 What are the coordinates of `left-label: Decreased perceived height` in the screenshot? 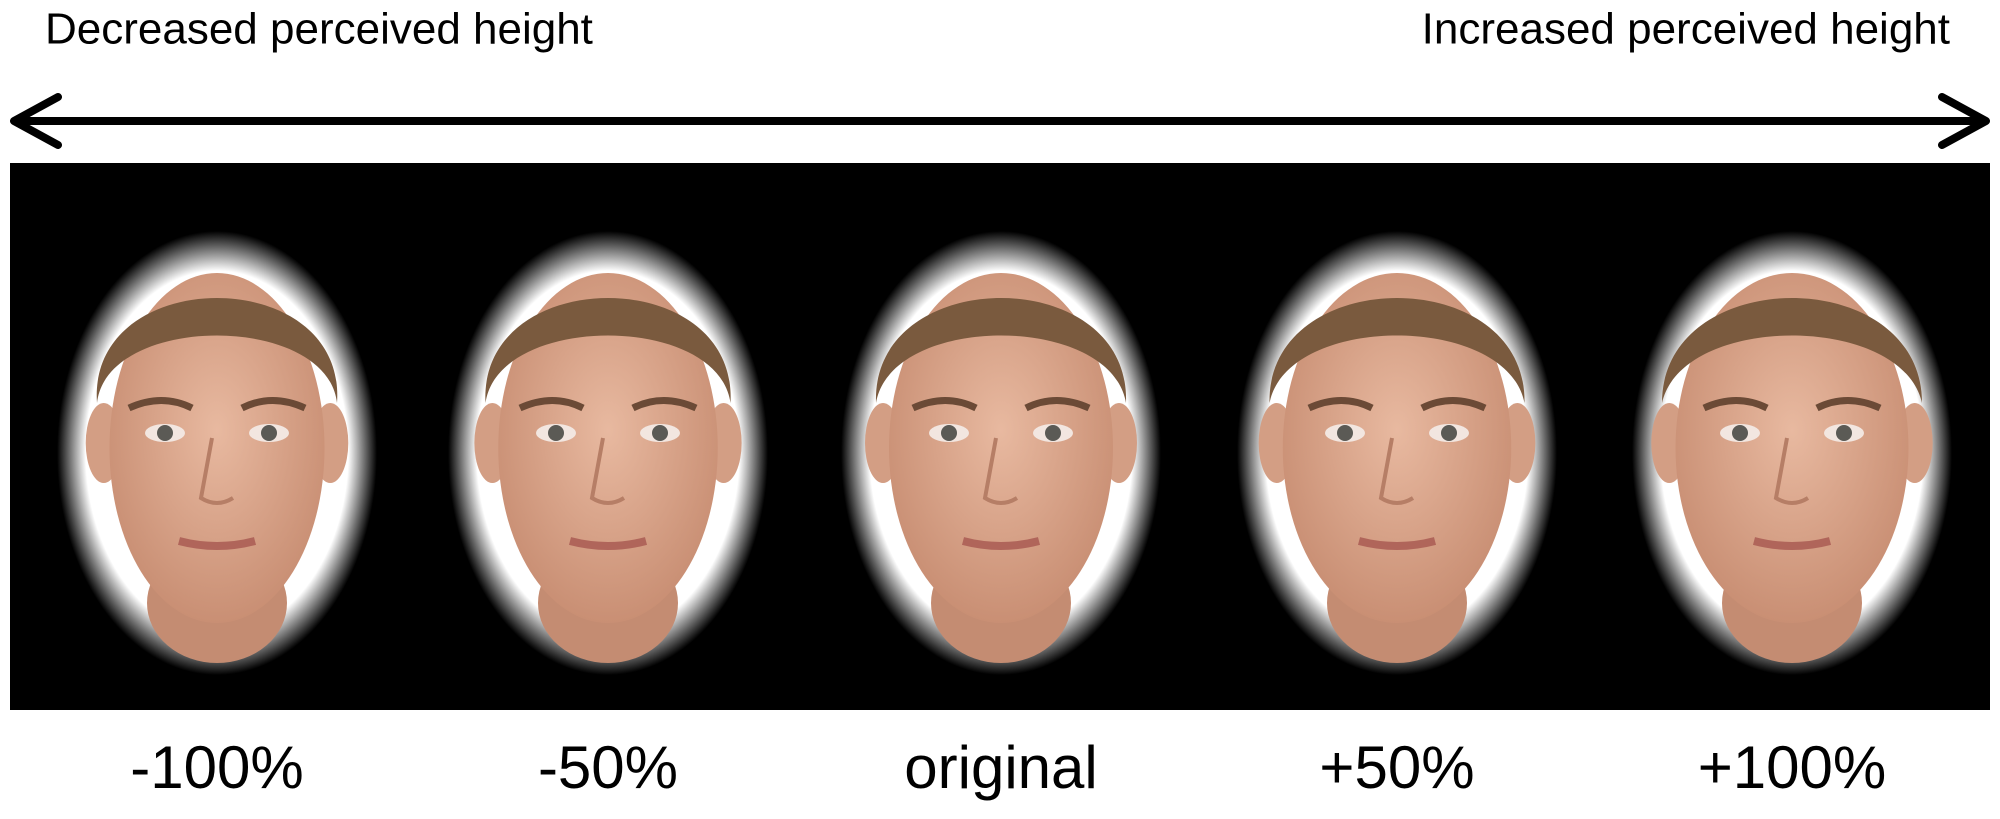 It's located at (319, 29).